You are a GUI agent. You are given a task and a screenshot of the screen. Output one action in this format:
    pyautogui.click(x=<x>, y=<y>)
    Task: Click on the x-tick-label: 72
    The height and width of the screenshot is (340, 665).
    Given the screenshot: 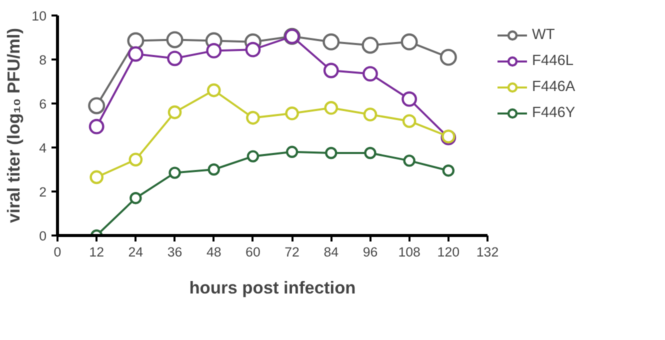 What is the action you would take?
    pyautogui.click(x=292, y=252)
    